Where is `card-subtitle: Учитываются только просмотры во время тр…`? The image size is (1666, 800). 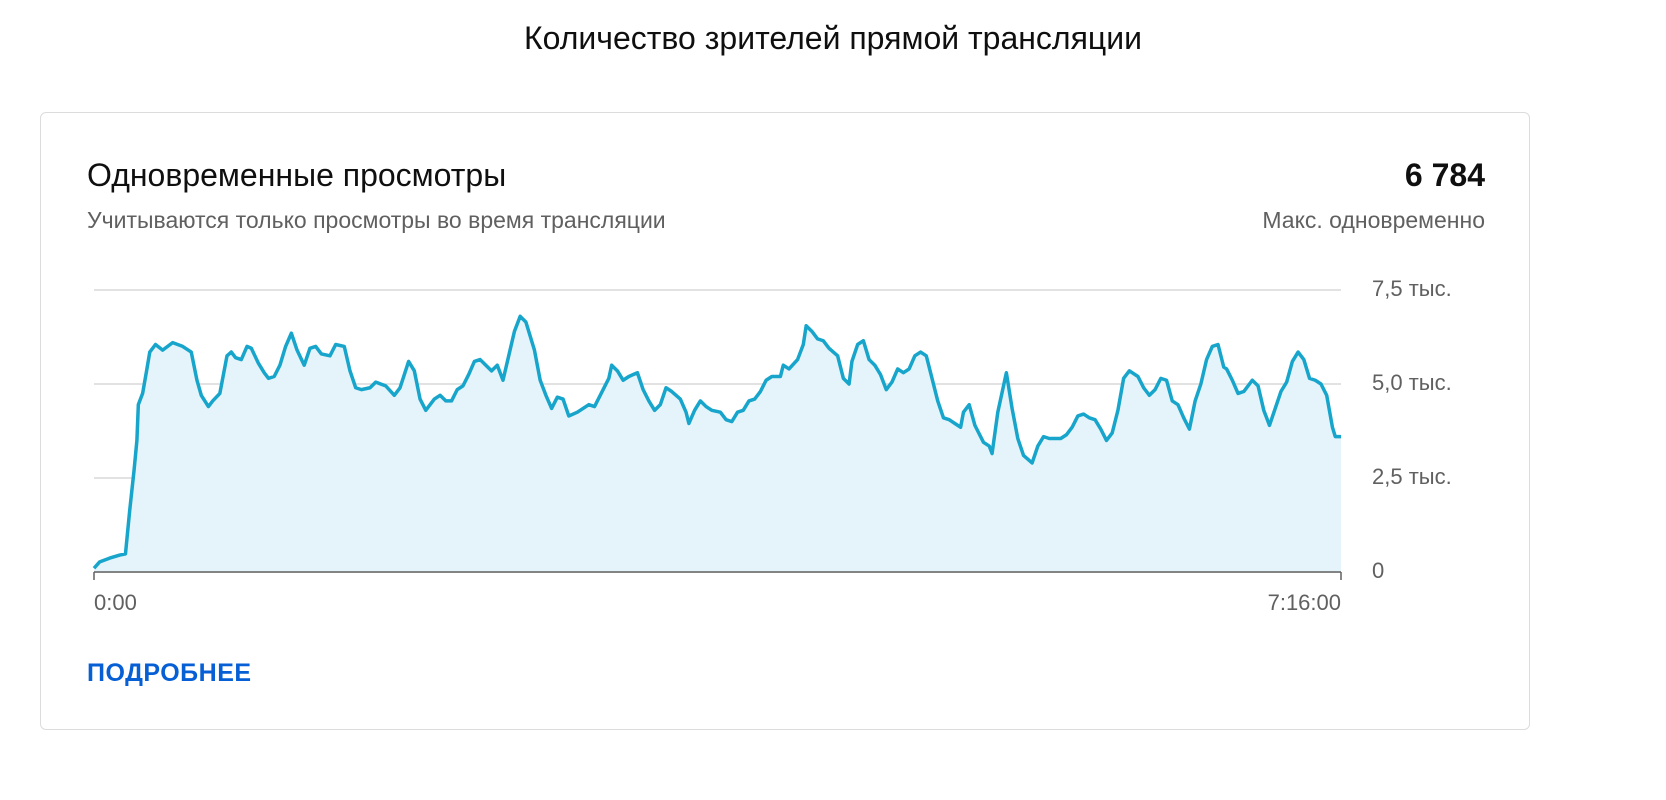 card-subtitle: Учитываются только просмотры во время тр… is located at coordinates (376, 220).